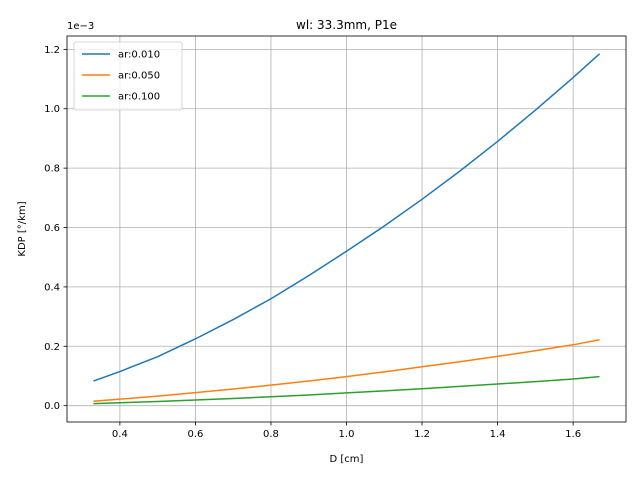 Image resolution: width=640 pixels, height=480 pixels. I want to click on series-line-ar:0.100, so click(346, 390).